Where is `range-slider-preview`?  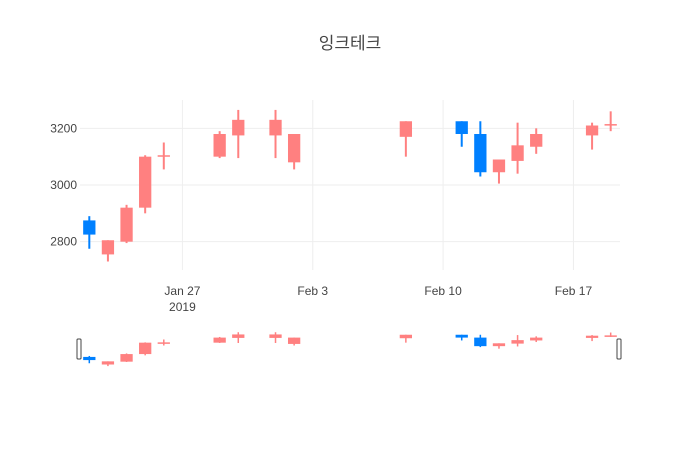 range-slider-preview is located at coordinates (350, 349).